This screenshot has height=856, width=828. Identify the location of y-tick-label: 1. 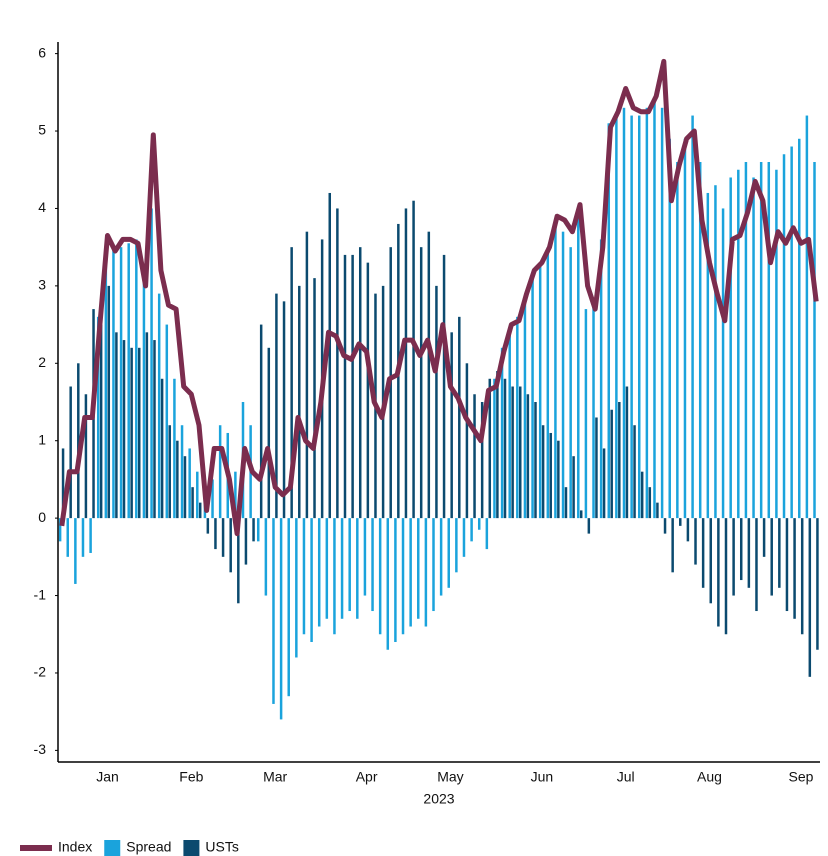
(42, 439).